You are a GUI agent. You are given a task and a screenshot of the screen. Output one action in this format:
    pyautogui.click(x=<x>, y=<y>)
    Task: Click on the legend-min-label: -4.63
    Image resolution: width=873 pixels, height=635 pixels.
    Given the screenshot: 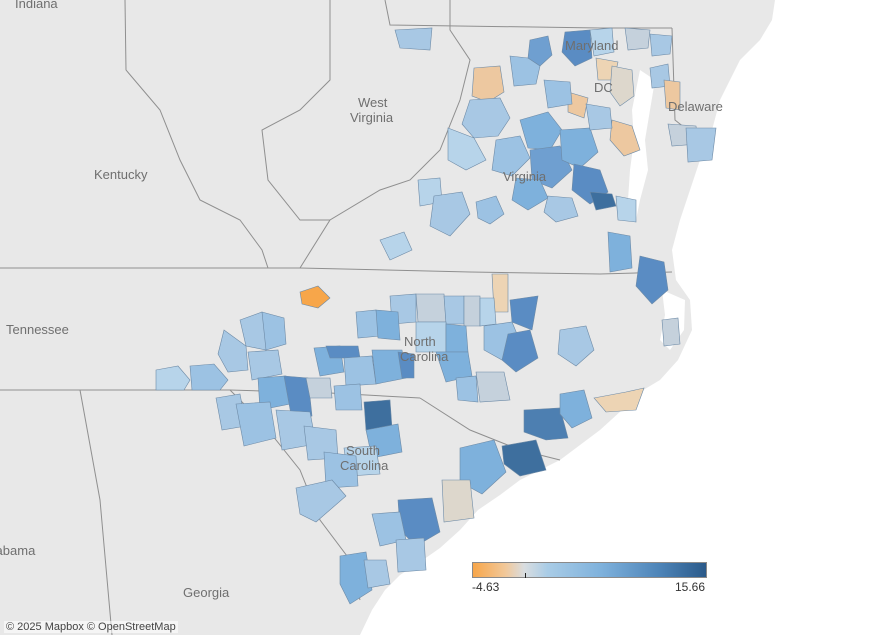 What is the action you would take?
    pyautogui.click(x=486, y=587)
    